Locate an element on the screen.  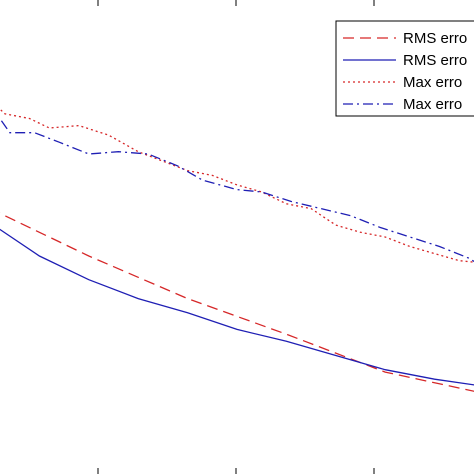
legend-label-2: Max erro is located at coordinates (432, 82).